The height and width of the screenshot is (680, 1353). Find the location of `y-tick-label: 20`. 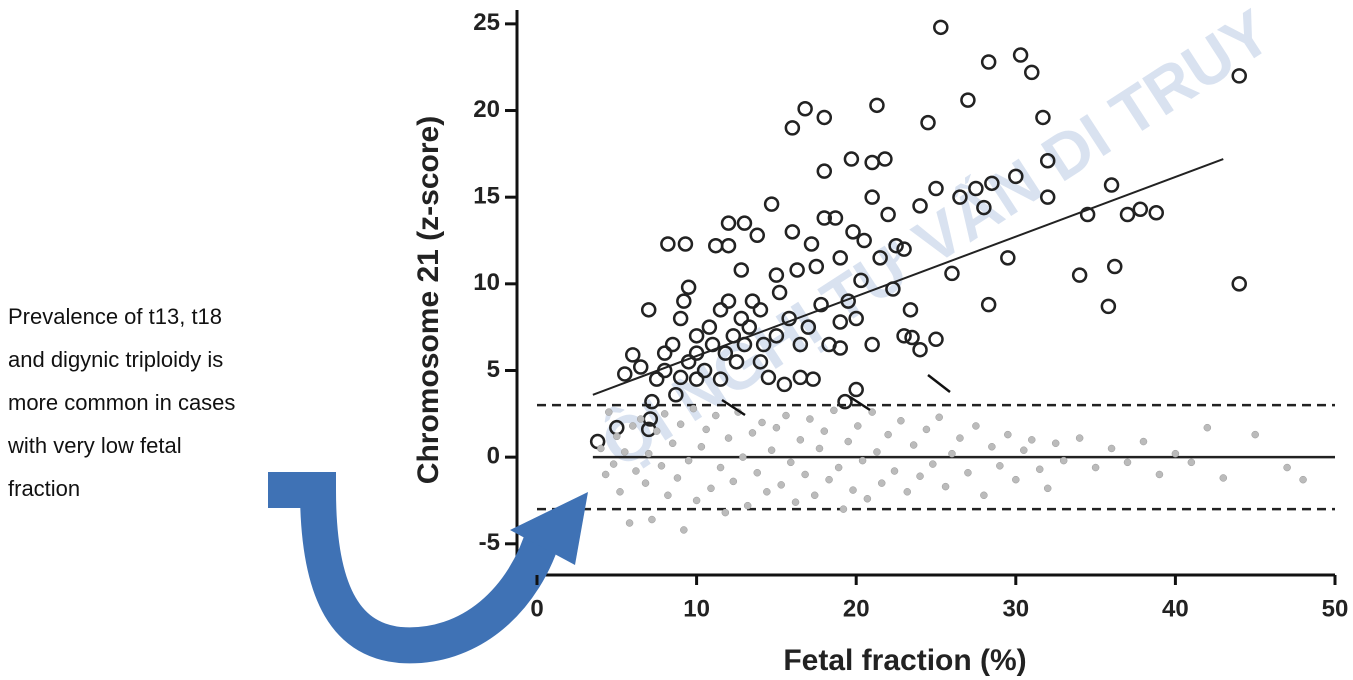

y-tick-label: 20 is located at coordinates (486, 109).